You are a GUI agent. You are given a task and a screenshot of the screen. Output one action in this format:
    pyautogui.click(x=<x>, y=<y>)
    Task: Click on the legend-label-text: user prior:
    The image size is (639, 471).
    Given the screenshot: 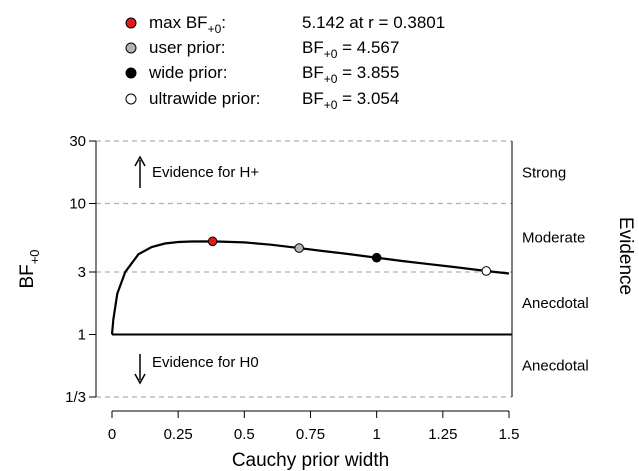 What is the action you would take?
    pyautogui.click(x=187, y=47)
    